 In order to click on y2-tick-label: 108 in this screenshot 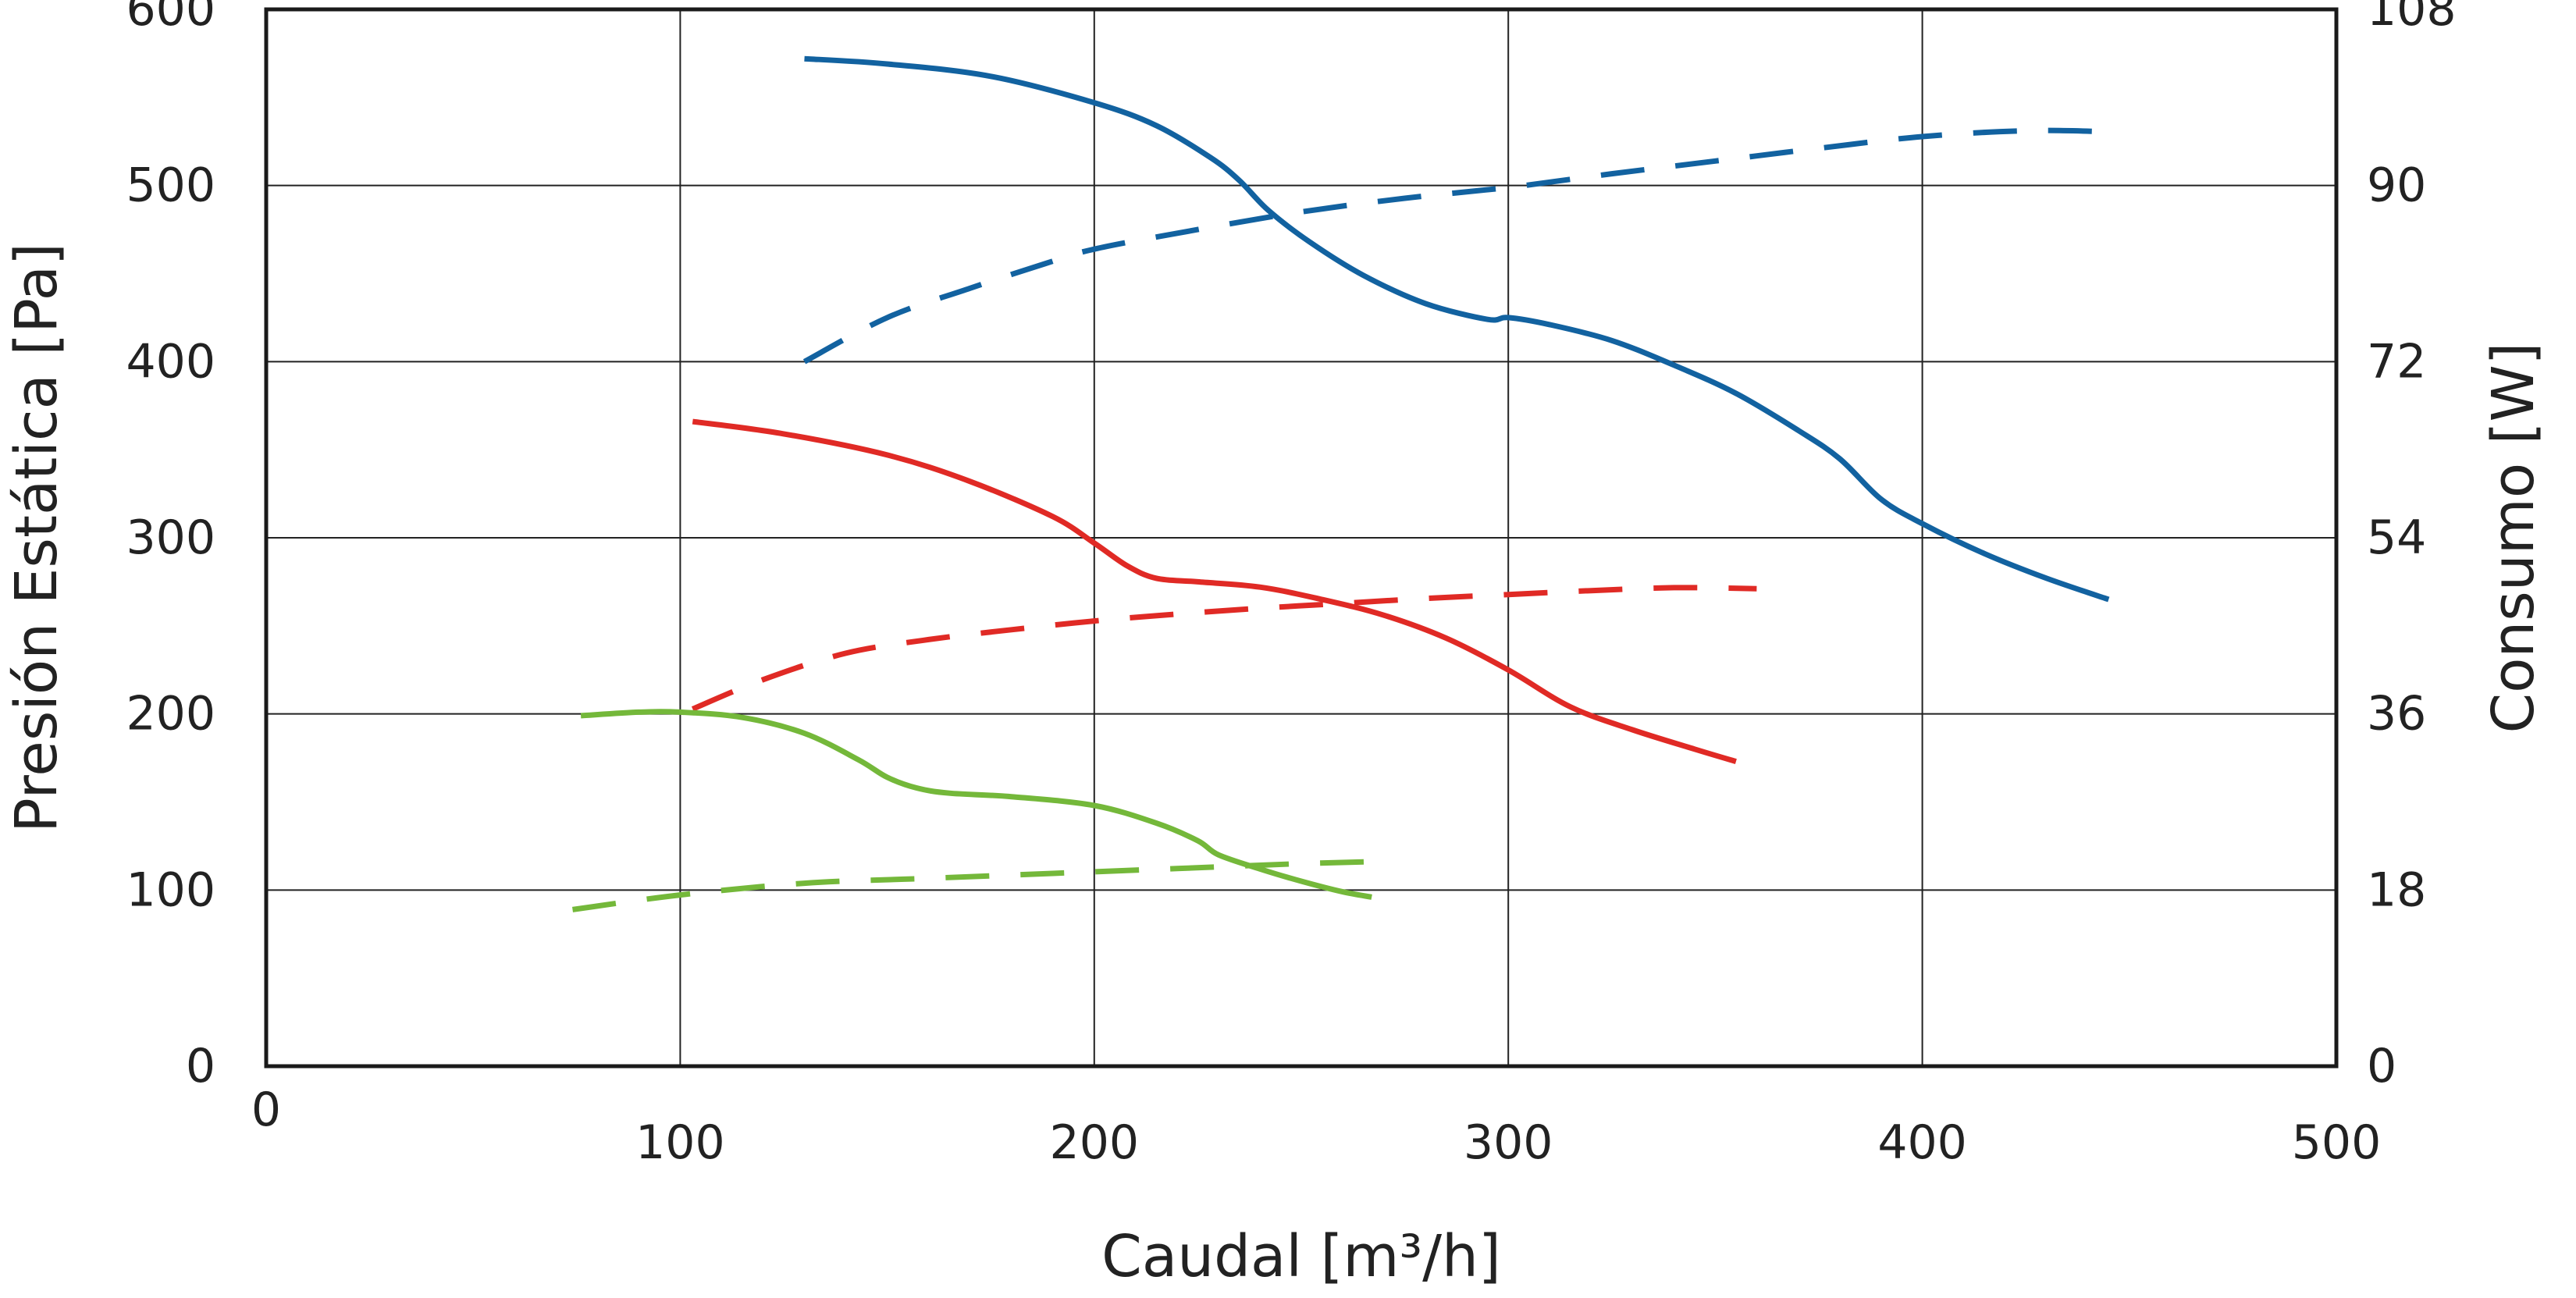, I will do `click(2412, 18)`.